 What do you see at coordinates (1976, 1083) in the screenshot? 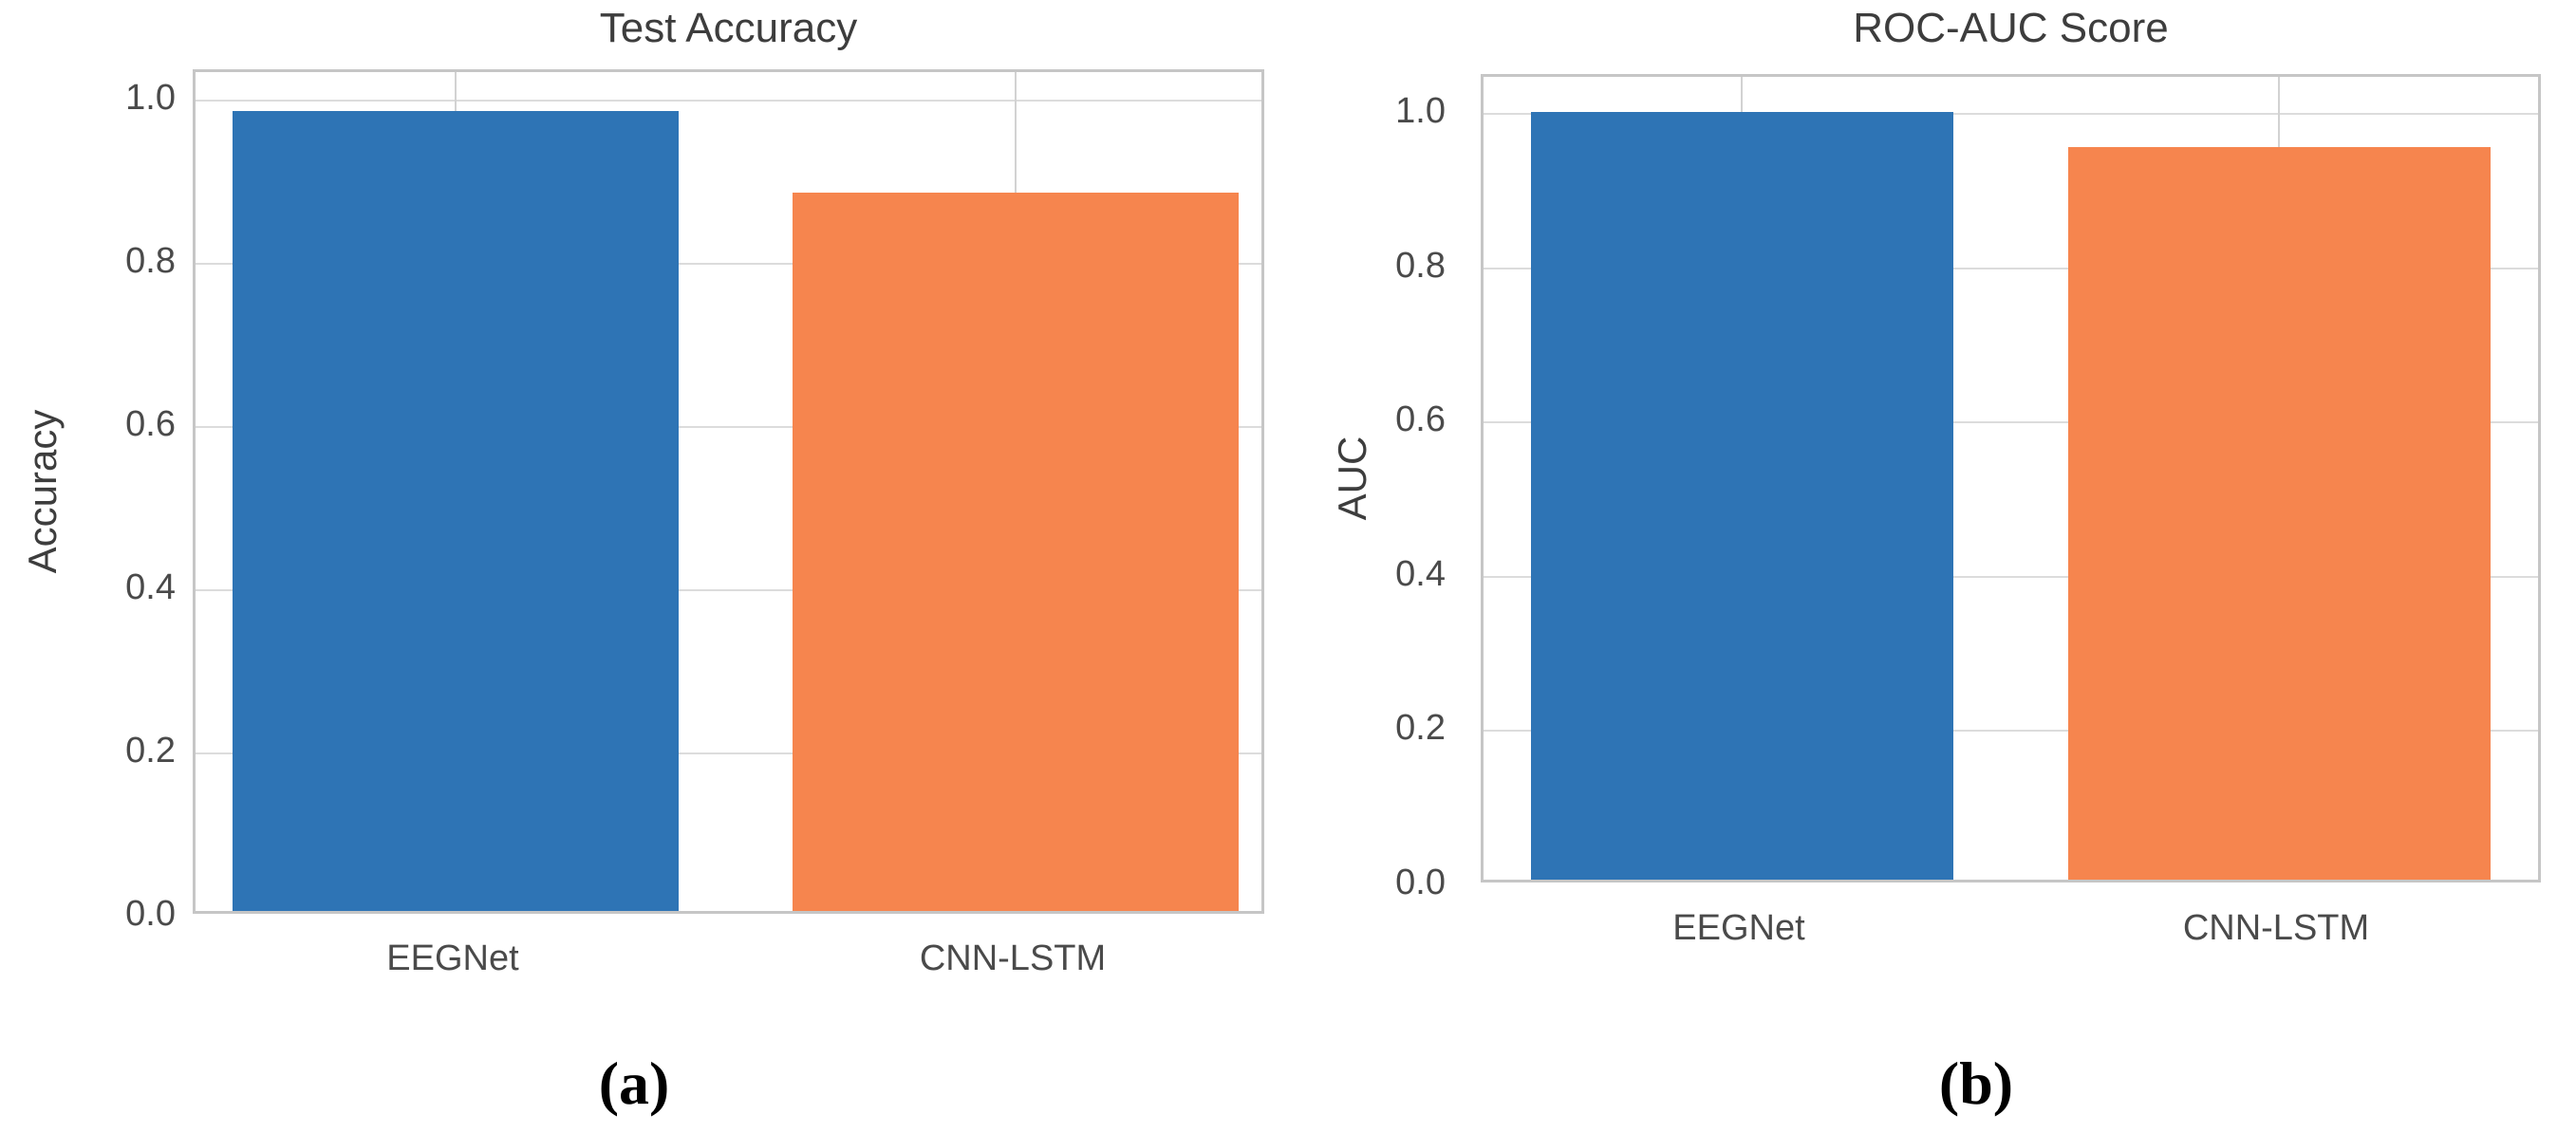
I see `panel-label-b: (b)` at bounding box center [1976, 1083].